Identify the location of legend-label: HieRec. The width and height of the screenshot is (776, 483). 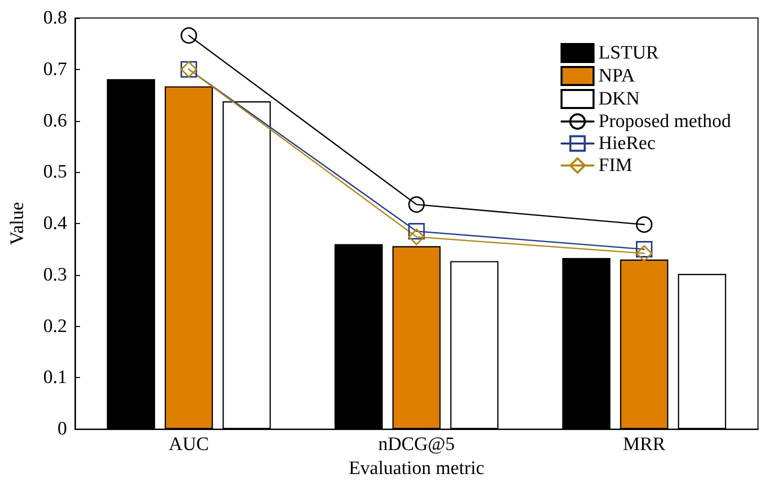
(627, 143).